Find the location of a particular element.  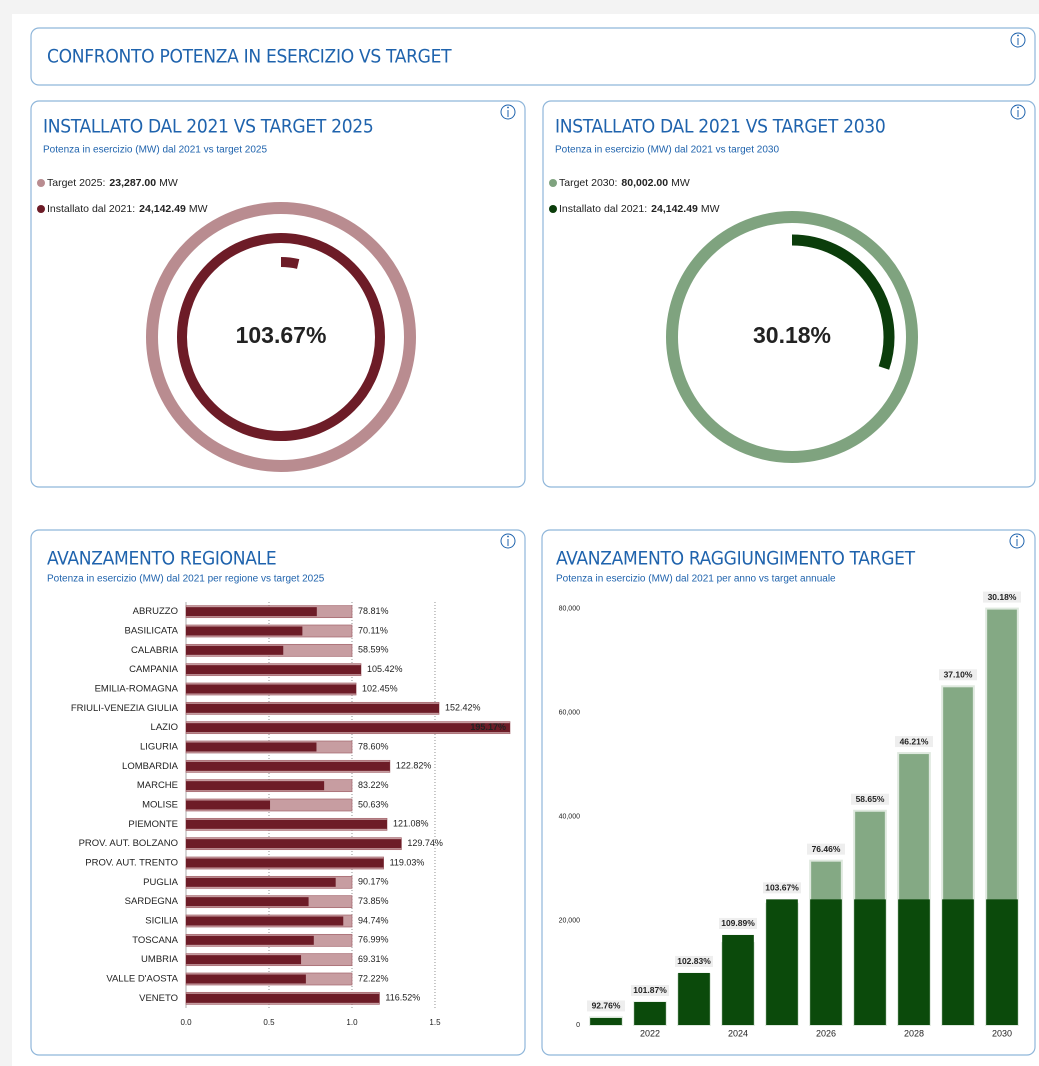

value-label: 122.82% is located at coordinates (414, 766).